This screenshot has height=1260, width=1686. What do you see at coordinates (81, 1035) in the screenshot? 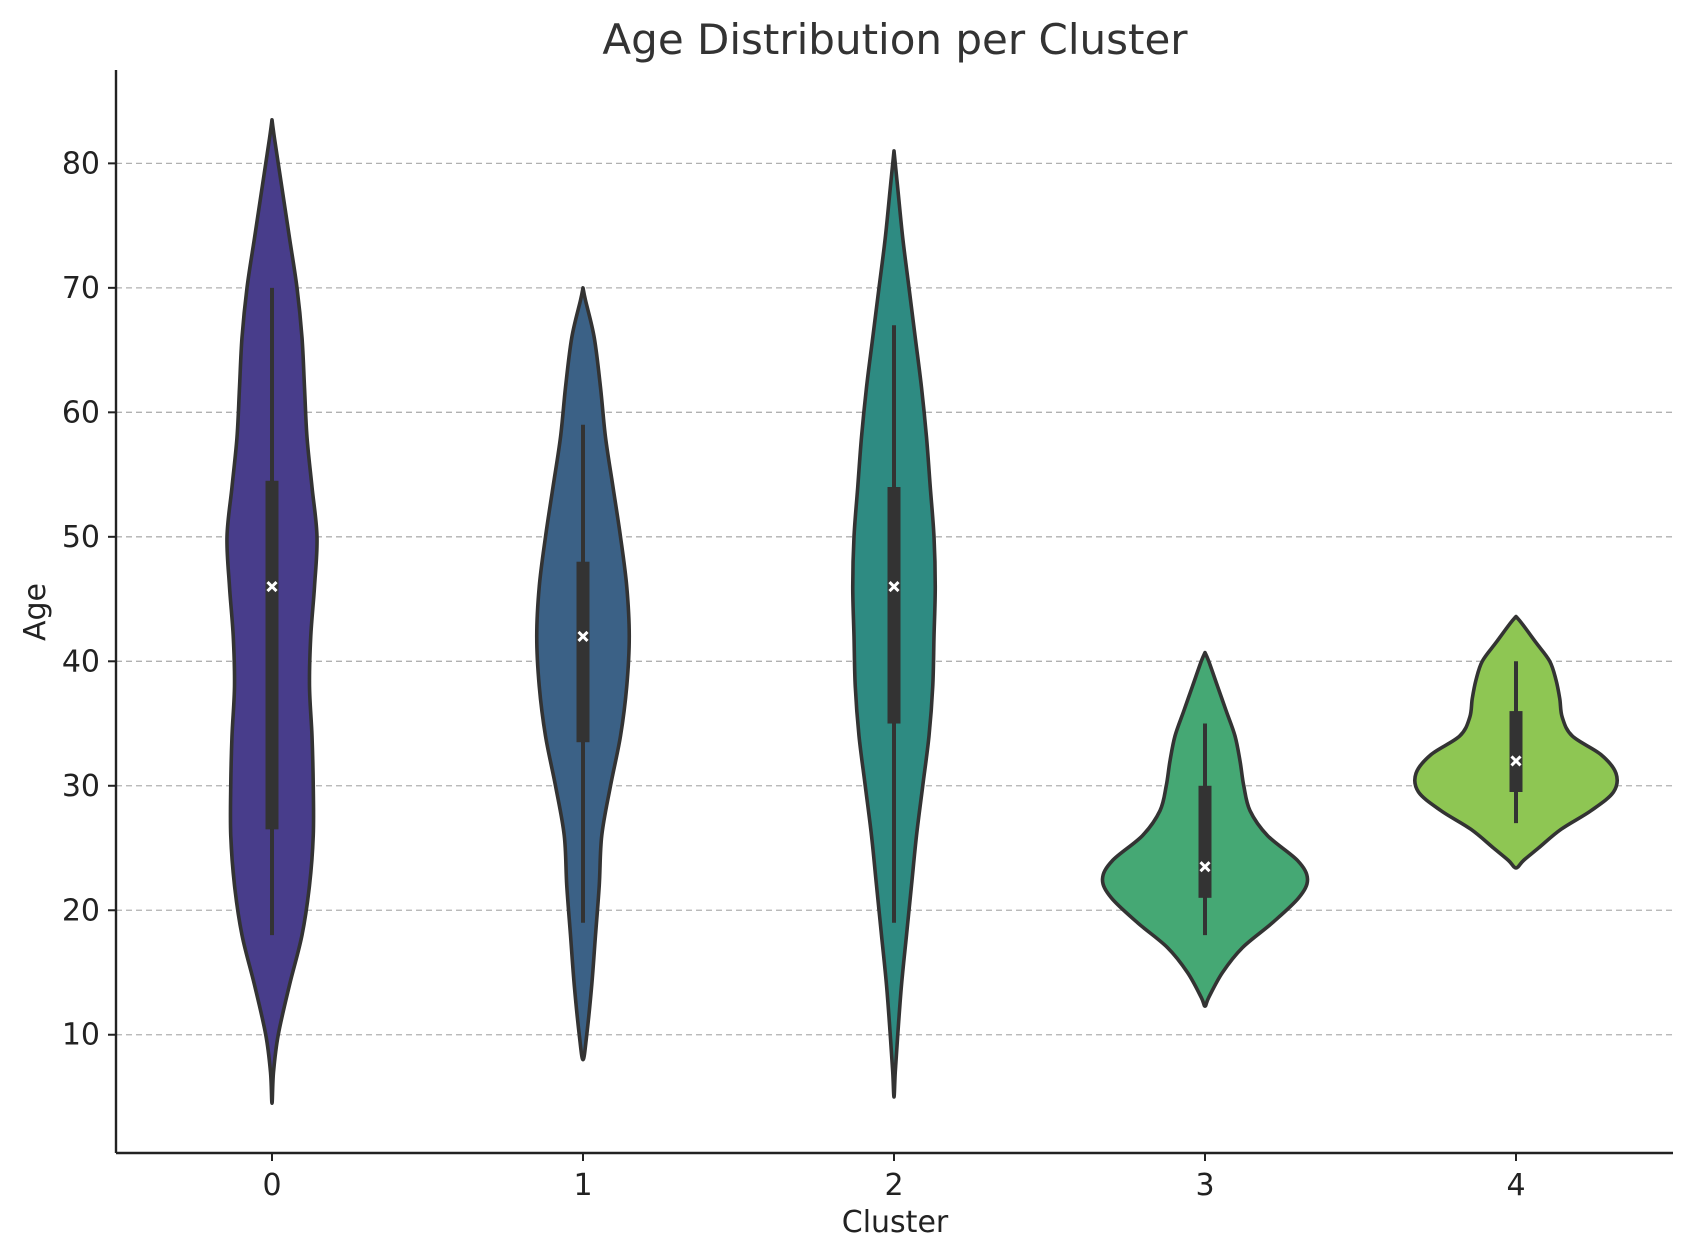
I see `y-tick-label: 10` at bounding box center [81, 1035].